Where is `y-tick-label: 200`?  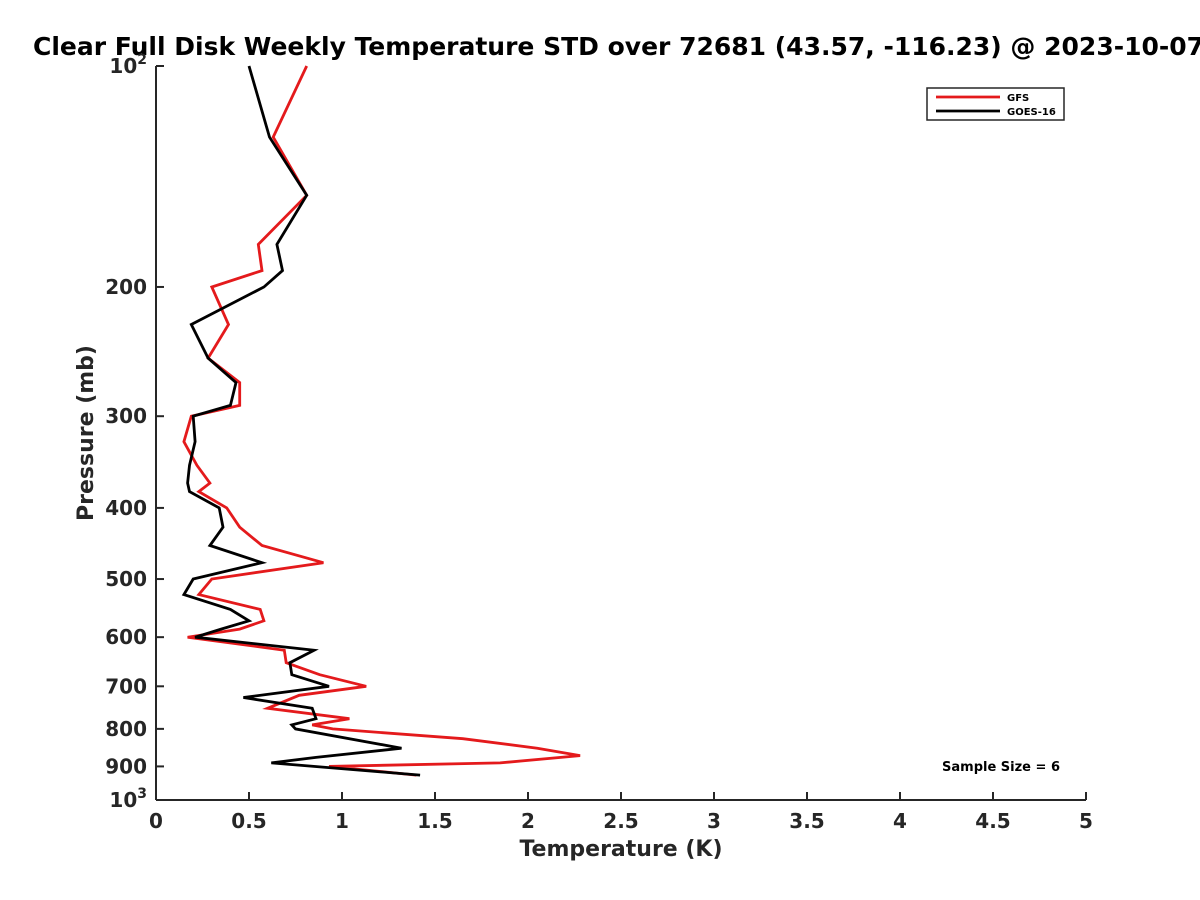
y-tick-label: 200 is located at coordinates (126, 287).